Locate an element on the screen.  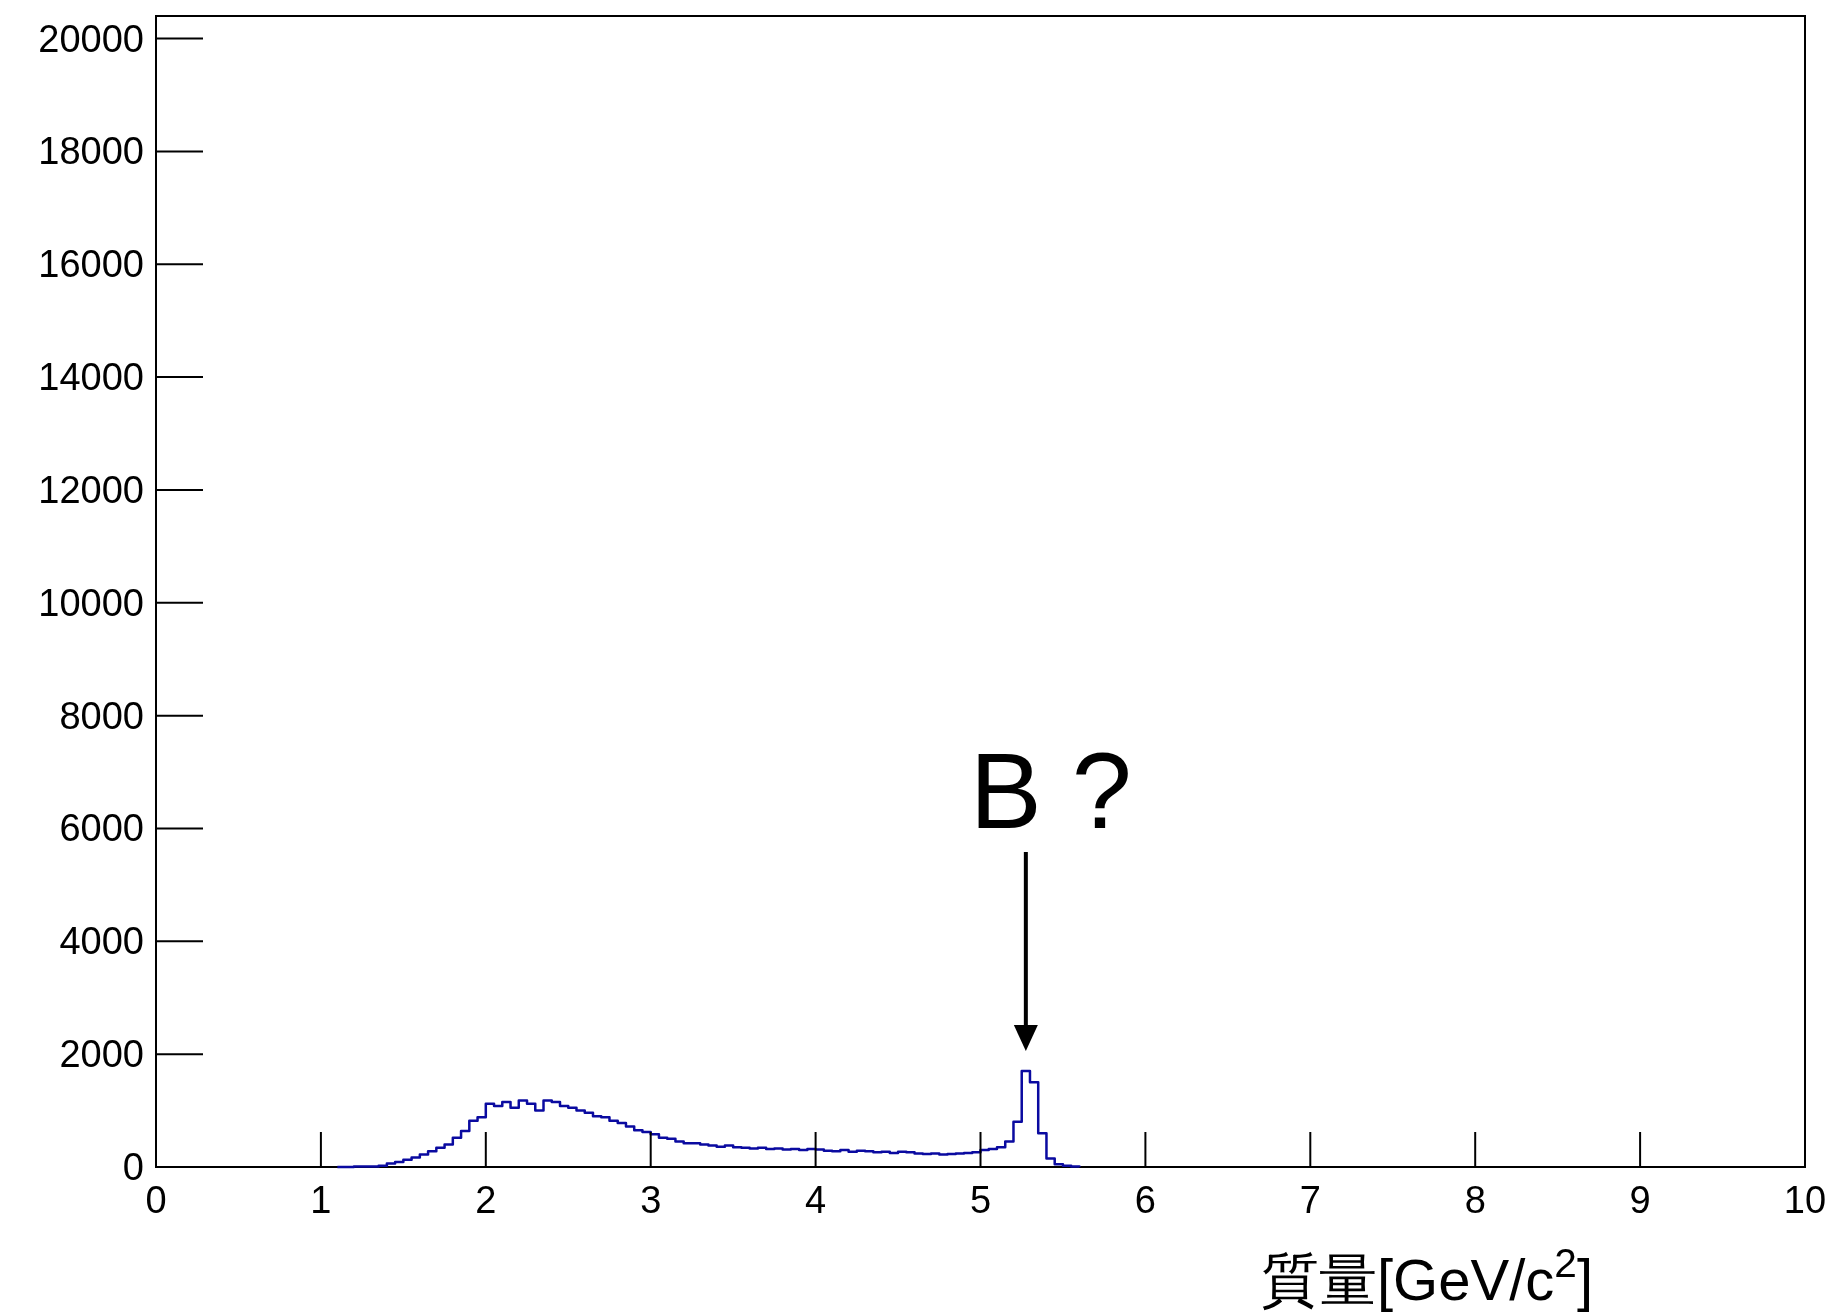
x-tick-label: 8 is located at coordinates (1475, 1200).